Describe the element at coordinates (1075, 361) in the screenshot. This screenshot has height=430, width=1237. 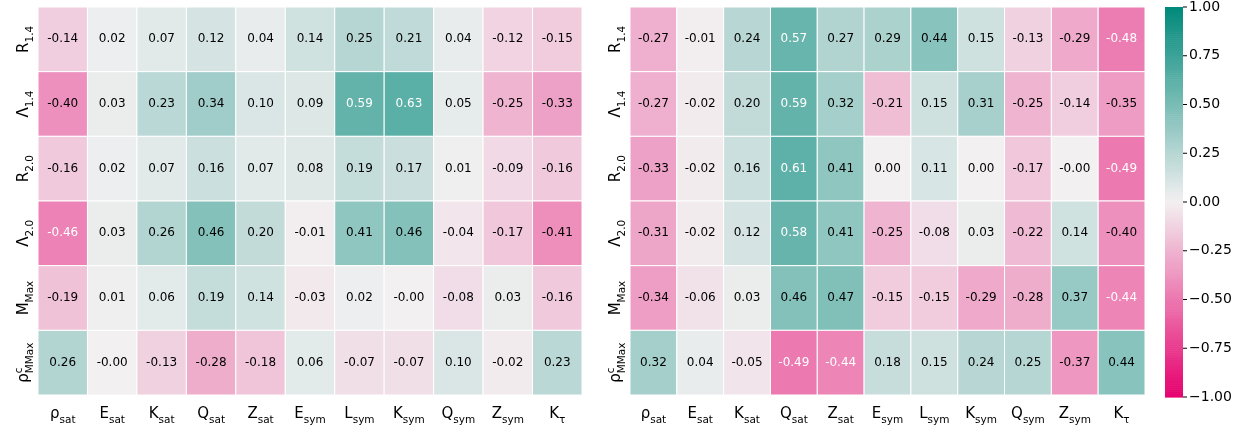
I see `data-label: -0.37` at that location.